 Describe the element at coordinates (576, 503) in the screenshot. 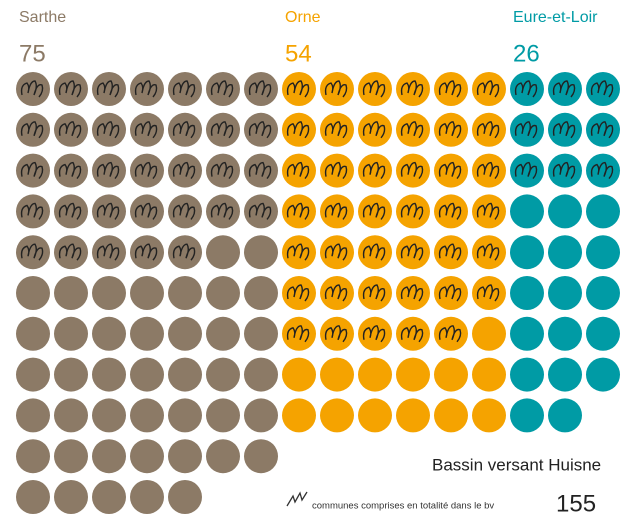

I see `total: 155` at that location.